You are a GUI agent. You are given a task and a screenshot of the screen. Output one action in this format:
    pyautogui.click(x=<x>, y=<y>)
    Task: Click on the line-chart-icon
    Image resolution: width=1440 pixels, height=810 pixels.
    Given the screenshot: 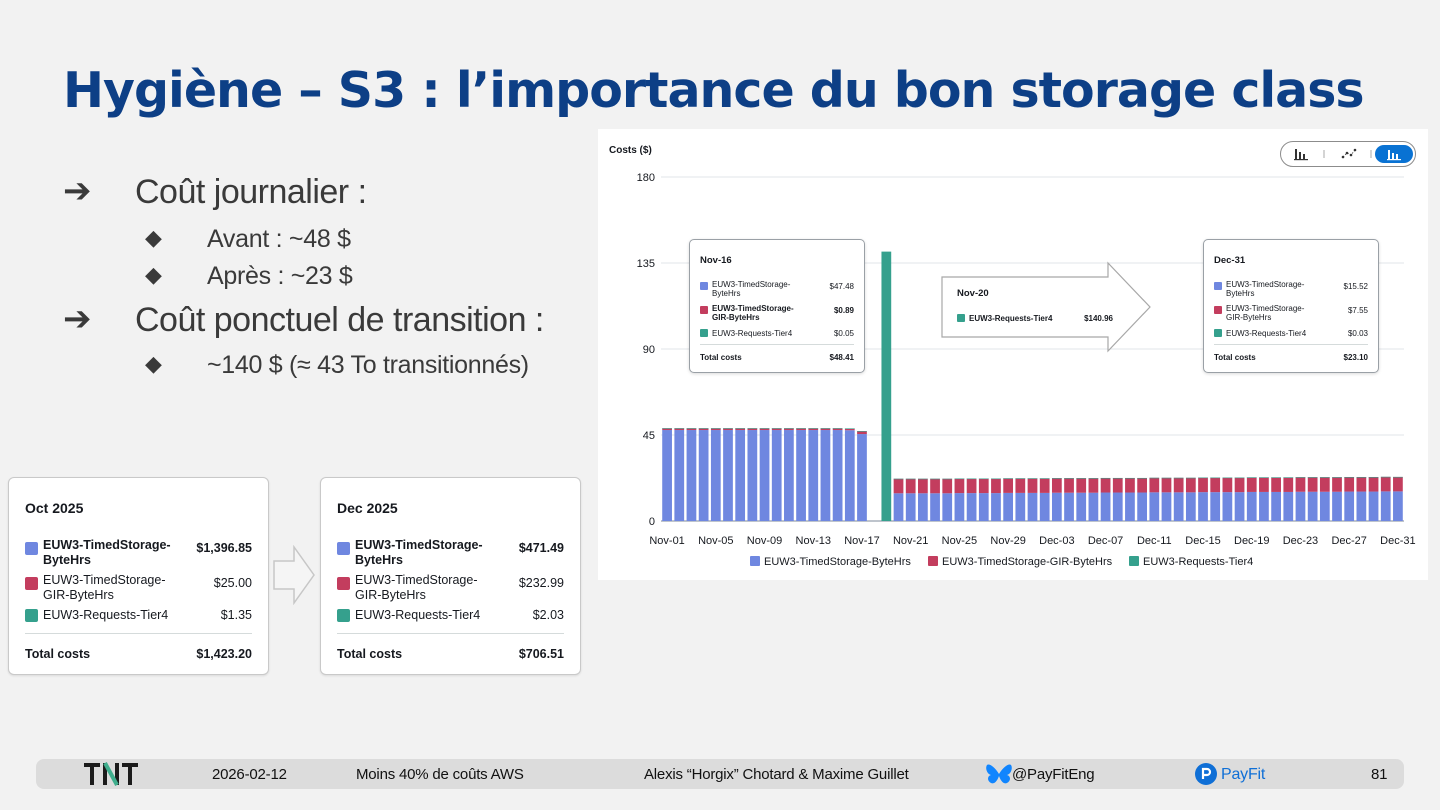 What is the action you would take?
    pyautogui.click(x=1349, y=153)
    